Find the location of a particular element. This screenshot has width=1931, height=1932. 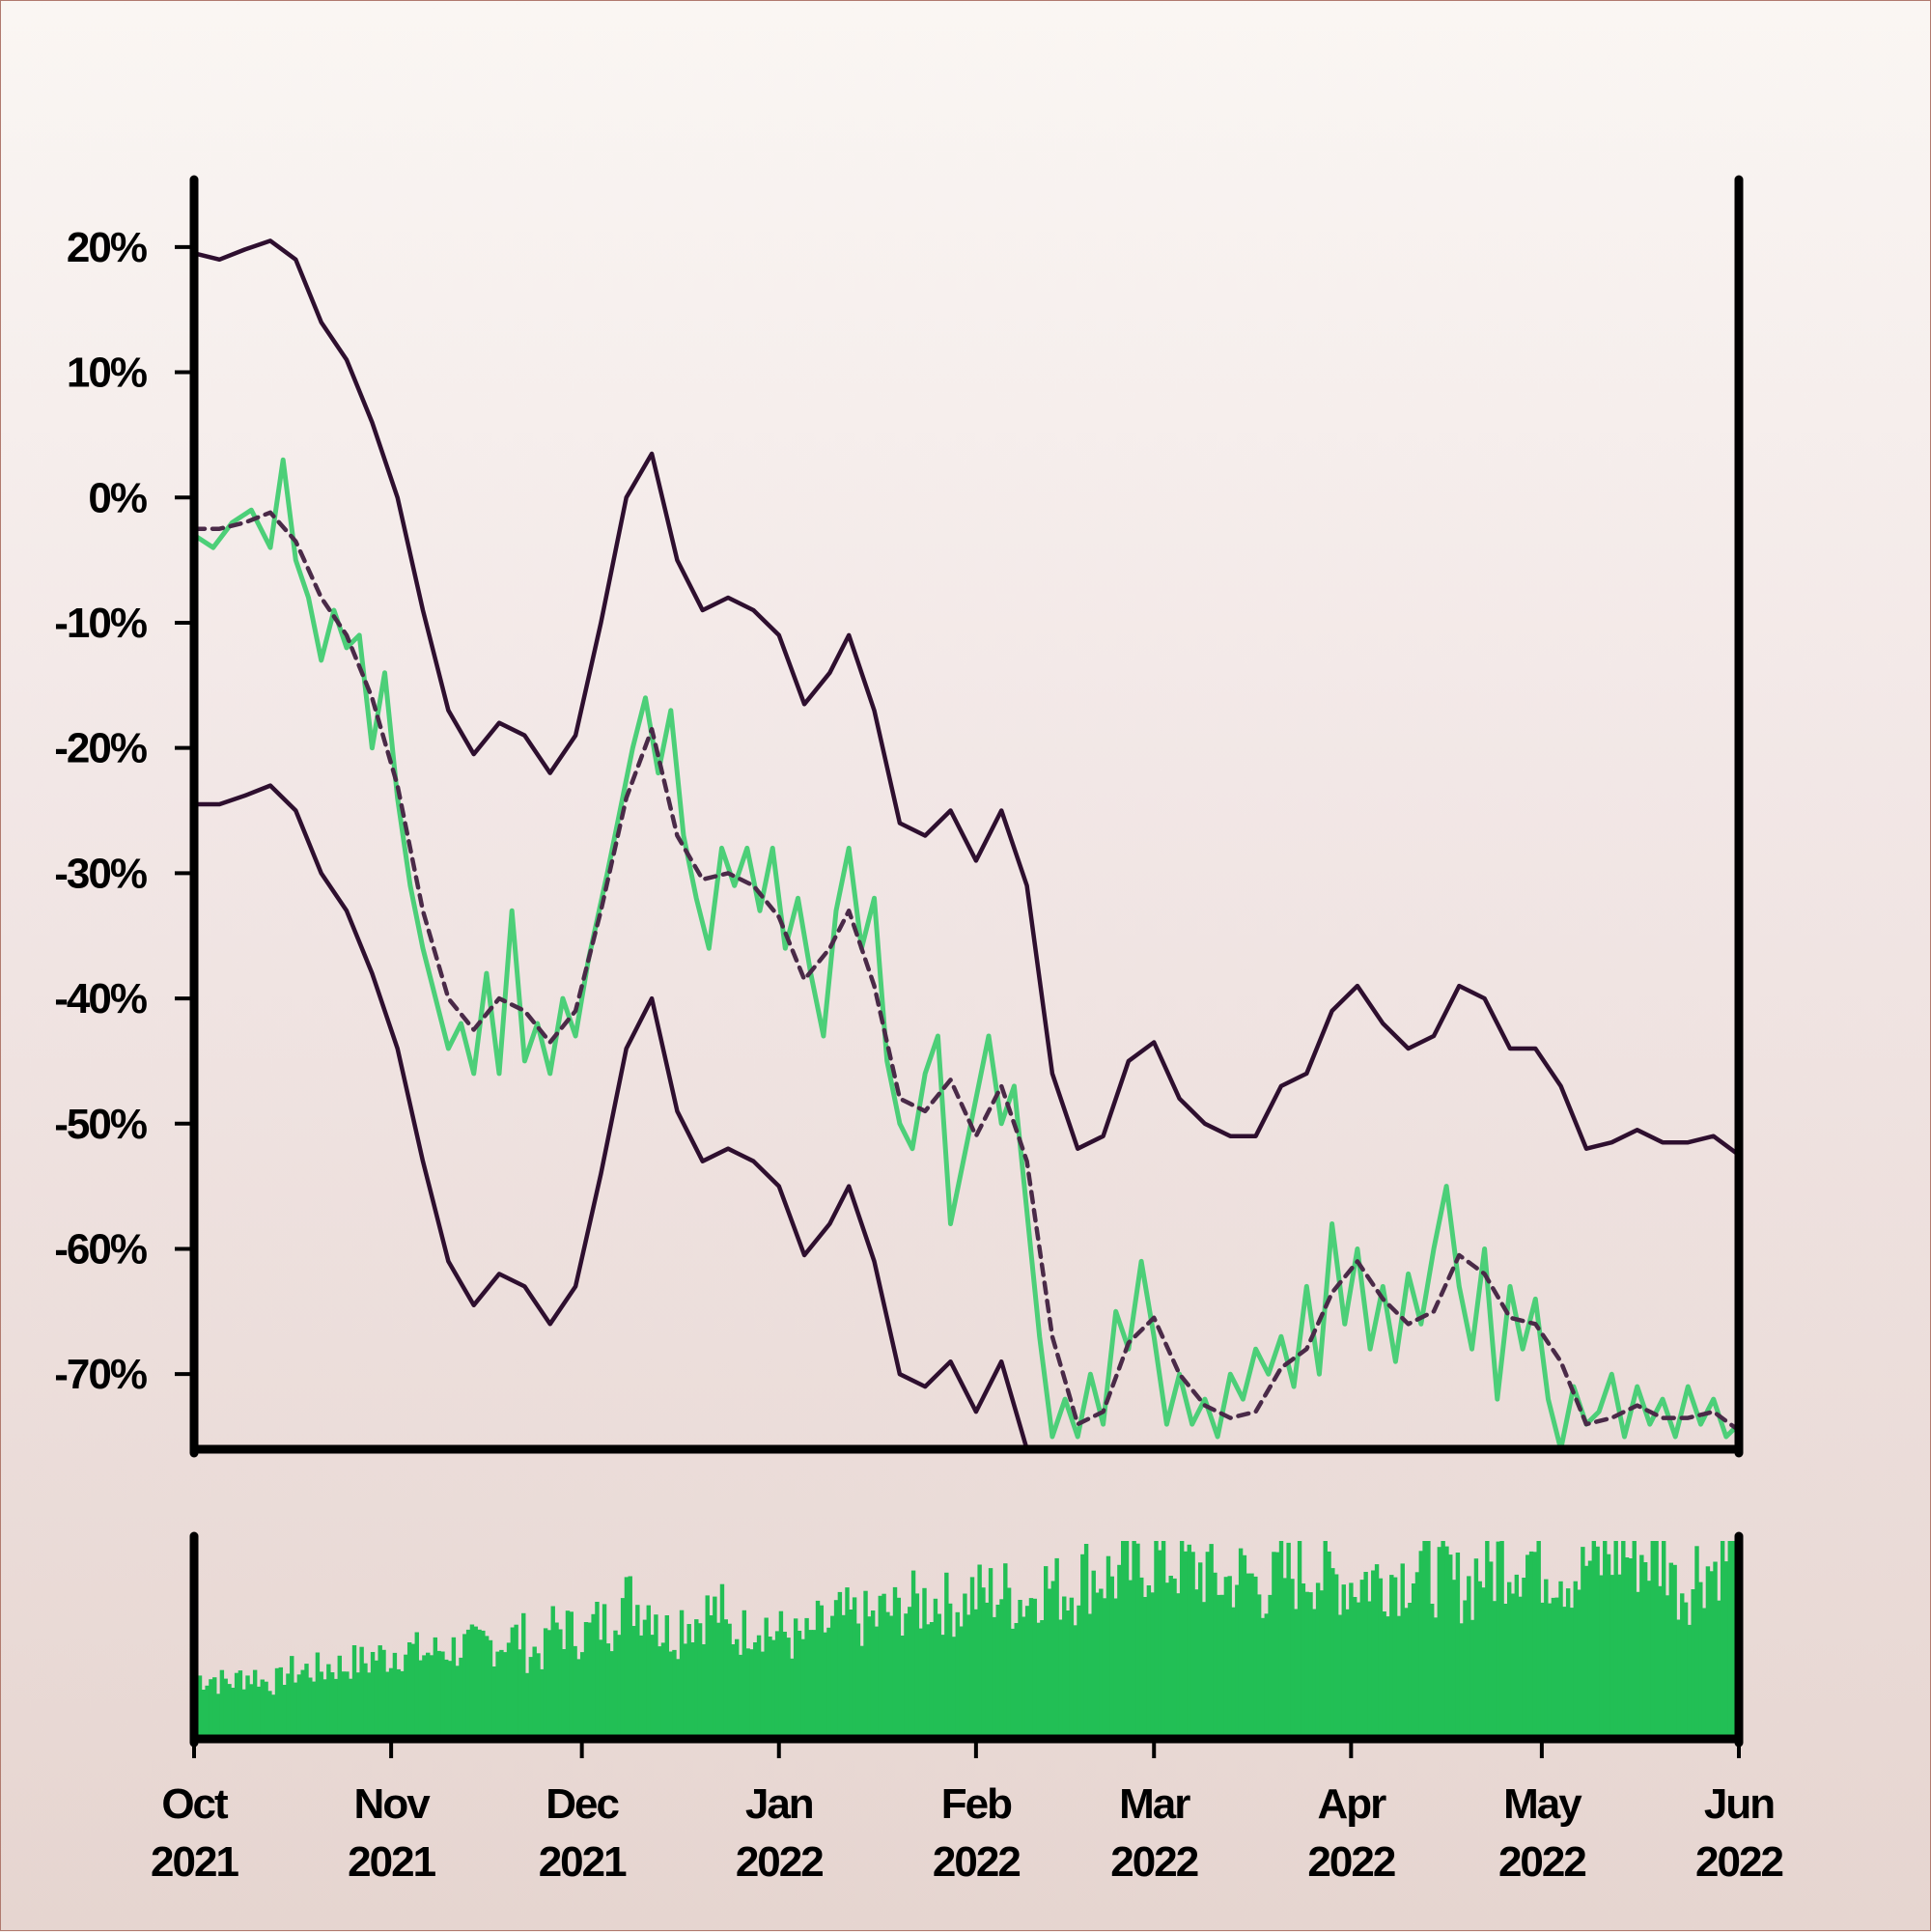

x-tick-year: 2021 is located at coordinates (194, 1862).